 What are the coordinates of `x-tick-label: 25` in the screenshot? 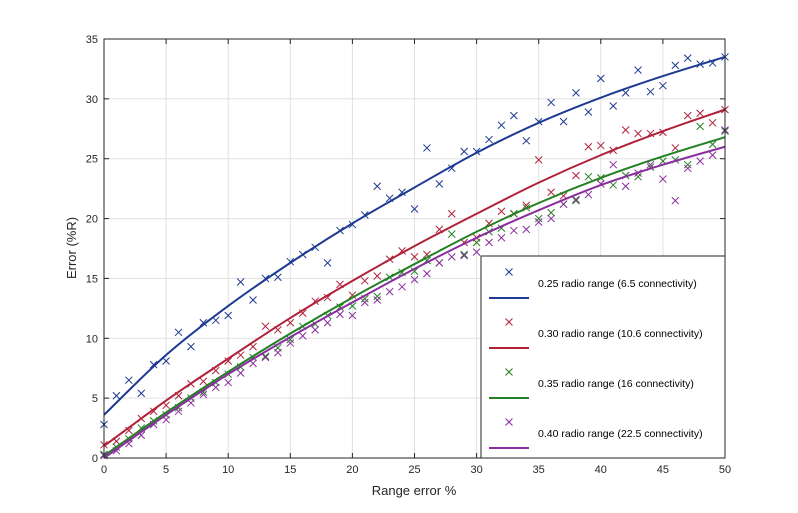 It's located at (414, 470).